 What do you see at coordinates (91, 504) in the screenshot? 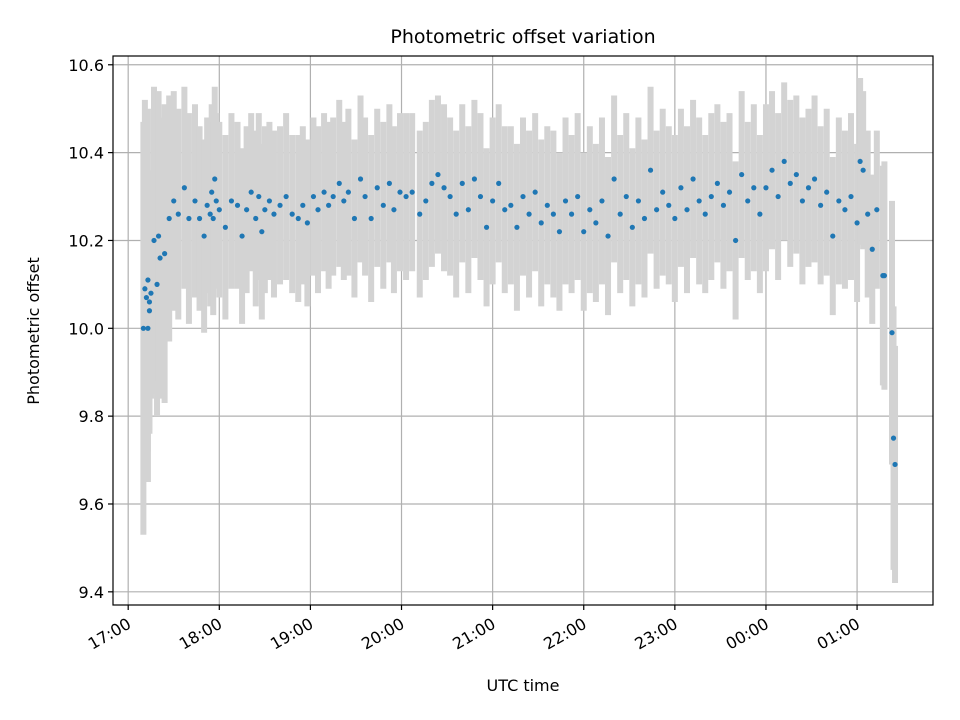
I see `y-tick-label: 9.6` at bounding box center [91, 504].